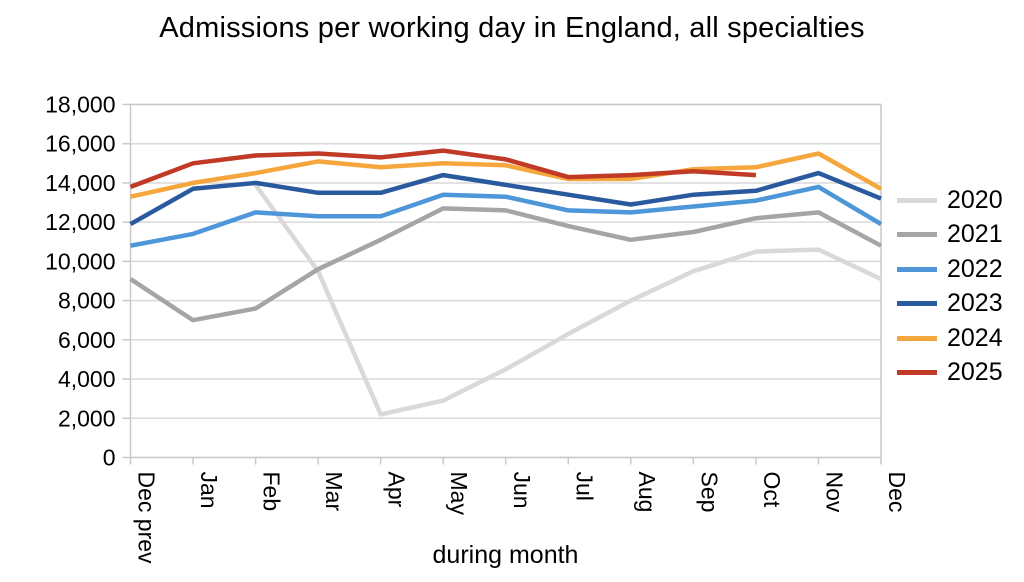  Describe the element at coordinates (522, 490) in the screenshot. I see `x-tick-label: Jun` at that location.